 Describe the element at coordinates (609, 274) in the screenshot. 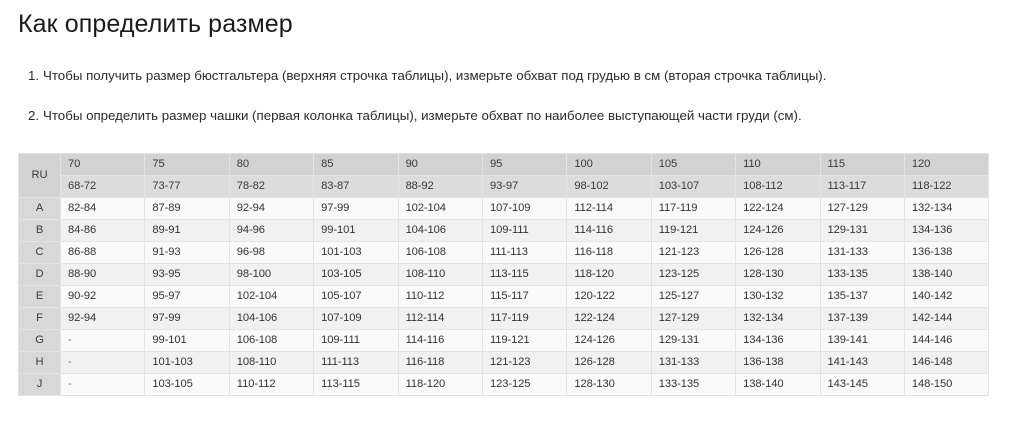

I see `measure-cell: 118-120` at that location.